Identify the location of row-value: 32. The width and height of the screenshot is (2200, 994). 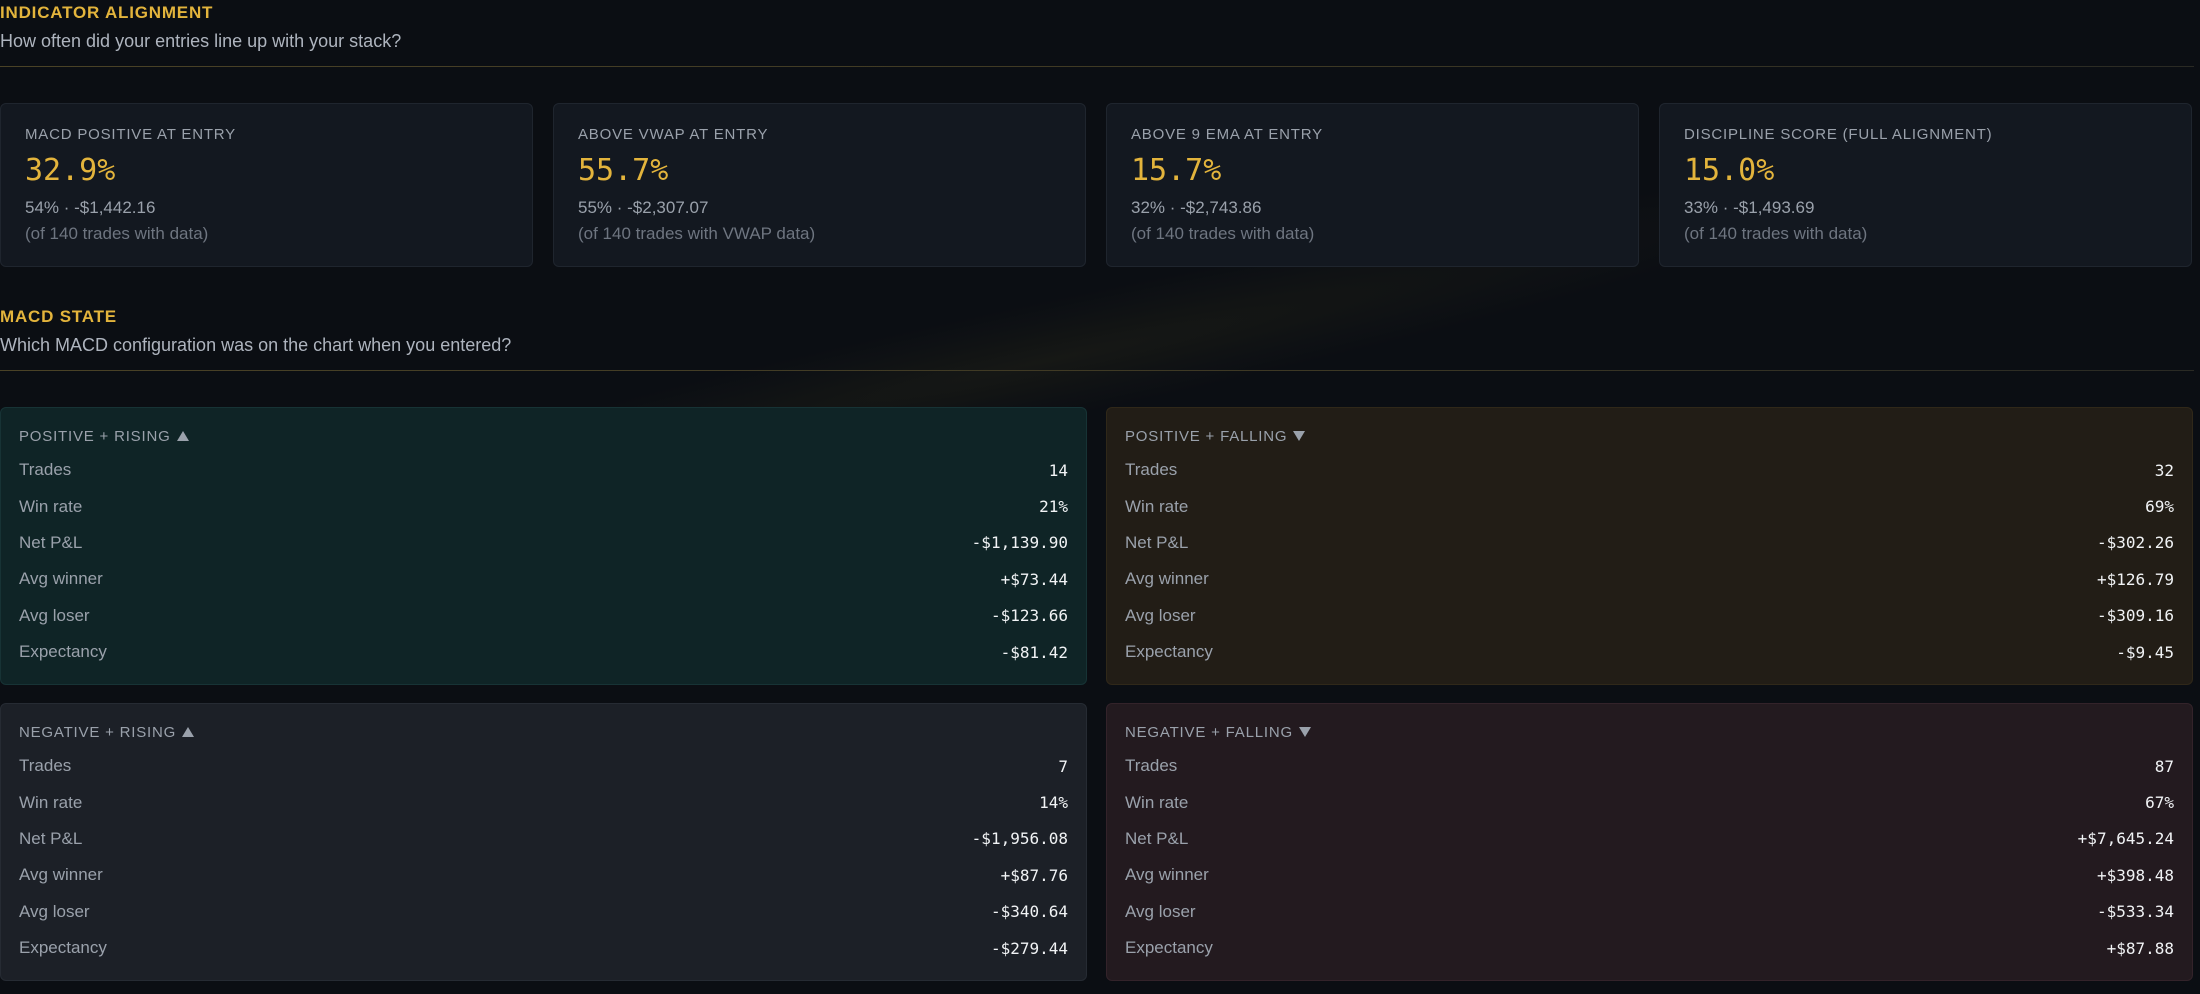
(2164, 470).